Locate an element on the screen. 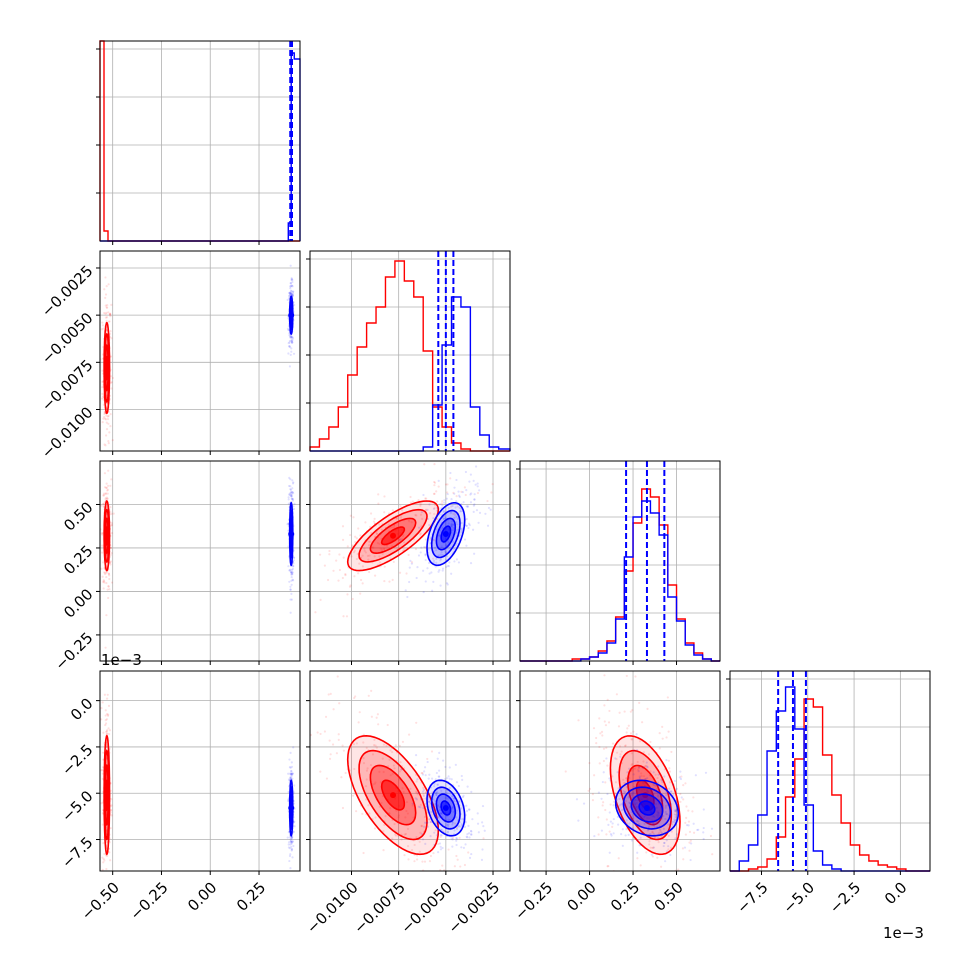 The image size is (970, 970). density-peak-red is located at coordinates (393, 795).